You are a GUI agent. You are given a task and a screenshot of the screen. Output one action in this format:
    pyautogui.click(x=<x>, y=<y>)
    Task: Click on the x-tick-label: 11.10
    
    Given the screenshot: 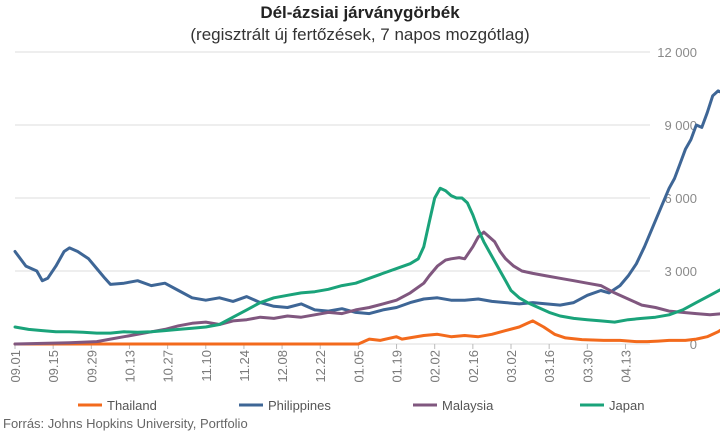 What is the action you would take?
    pyautogui.click(x=206, y=366)
    